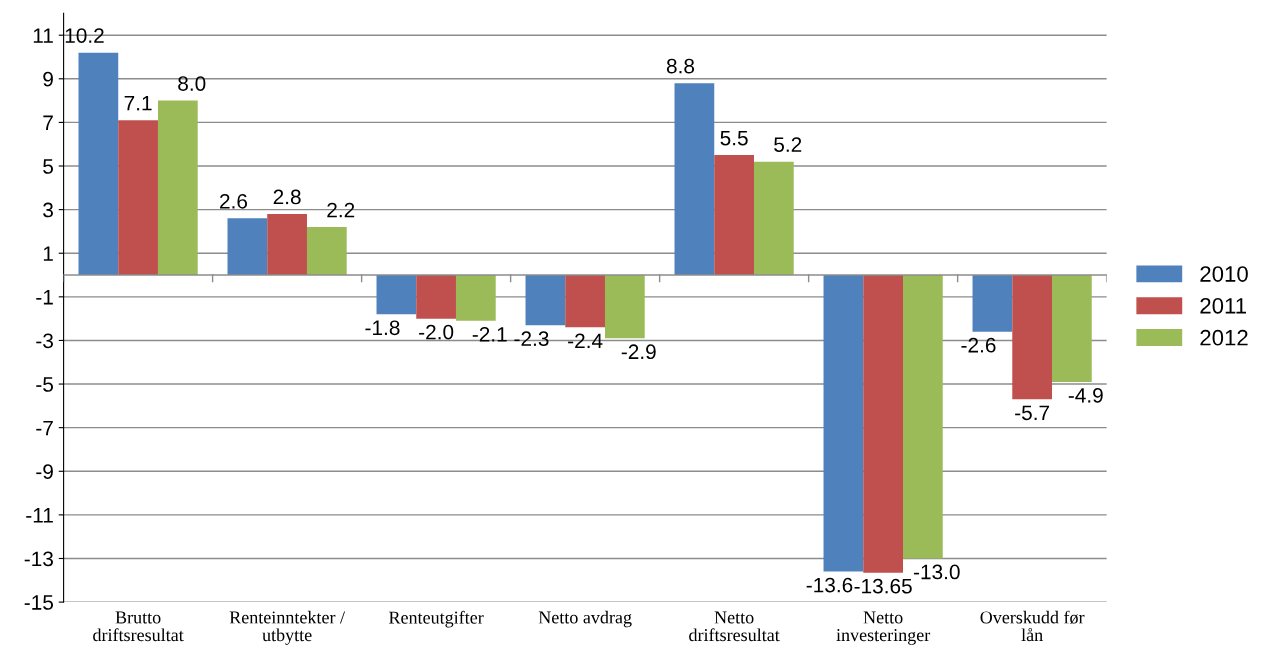  I want to click on y-tick-label: -13, so click(38, 559).